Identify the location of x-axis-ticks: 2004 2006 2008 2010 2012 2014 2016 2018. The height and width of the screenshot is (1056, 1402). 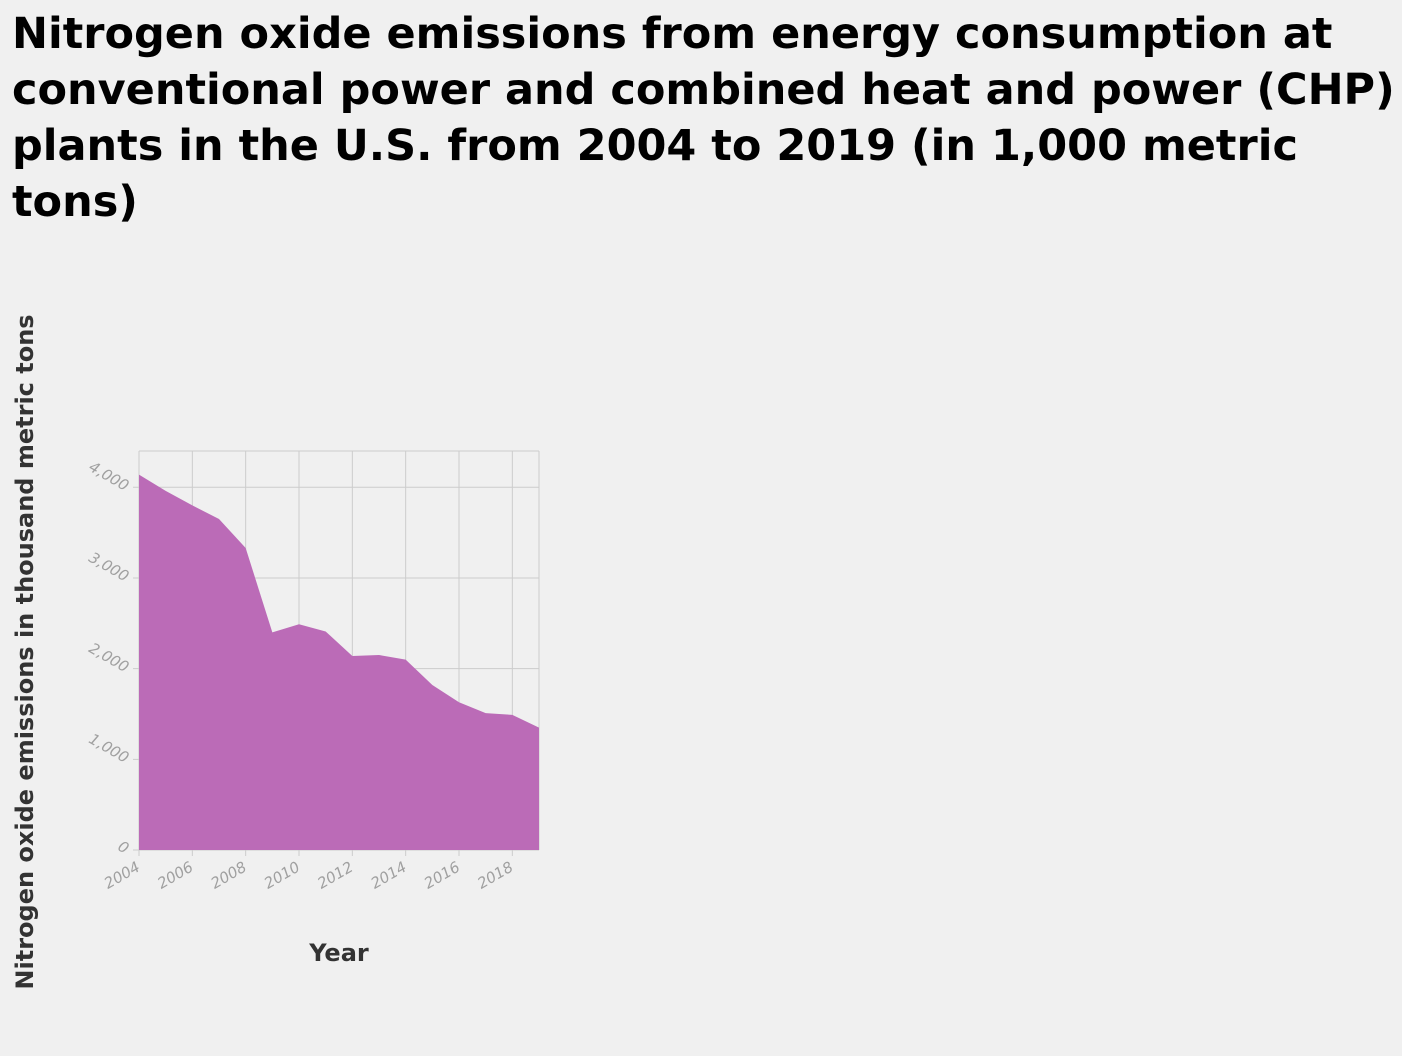
(308, 875).